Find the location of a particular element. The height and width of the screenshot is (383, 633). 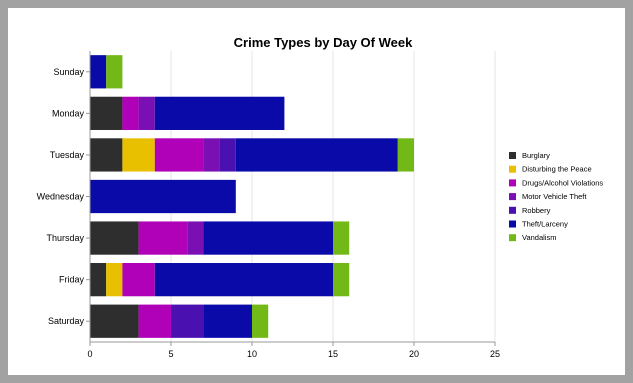

y-tick-label: Friday is located at coordinates (72, 280).